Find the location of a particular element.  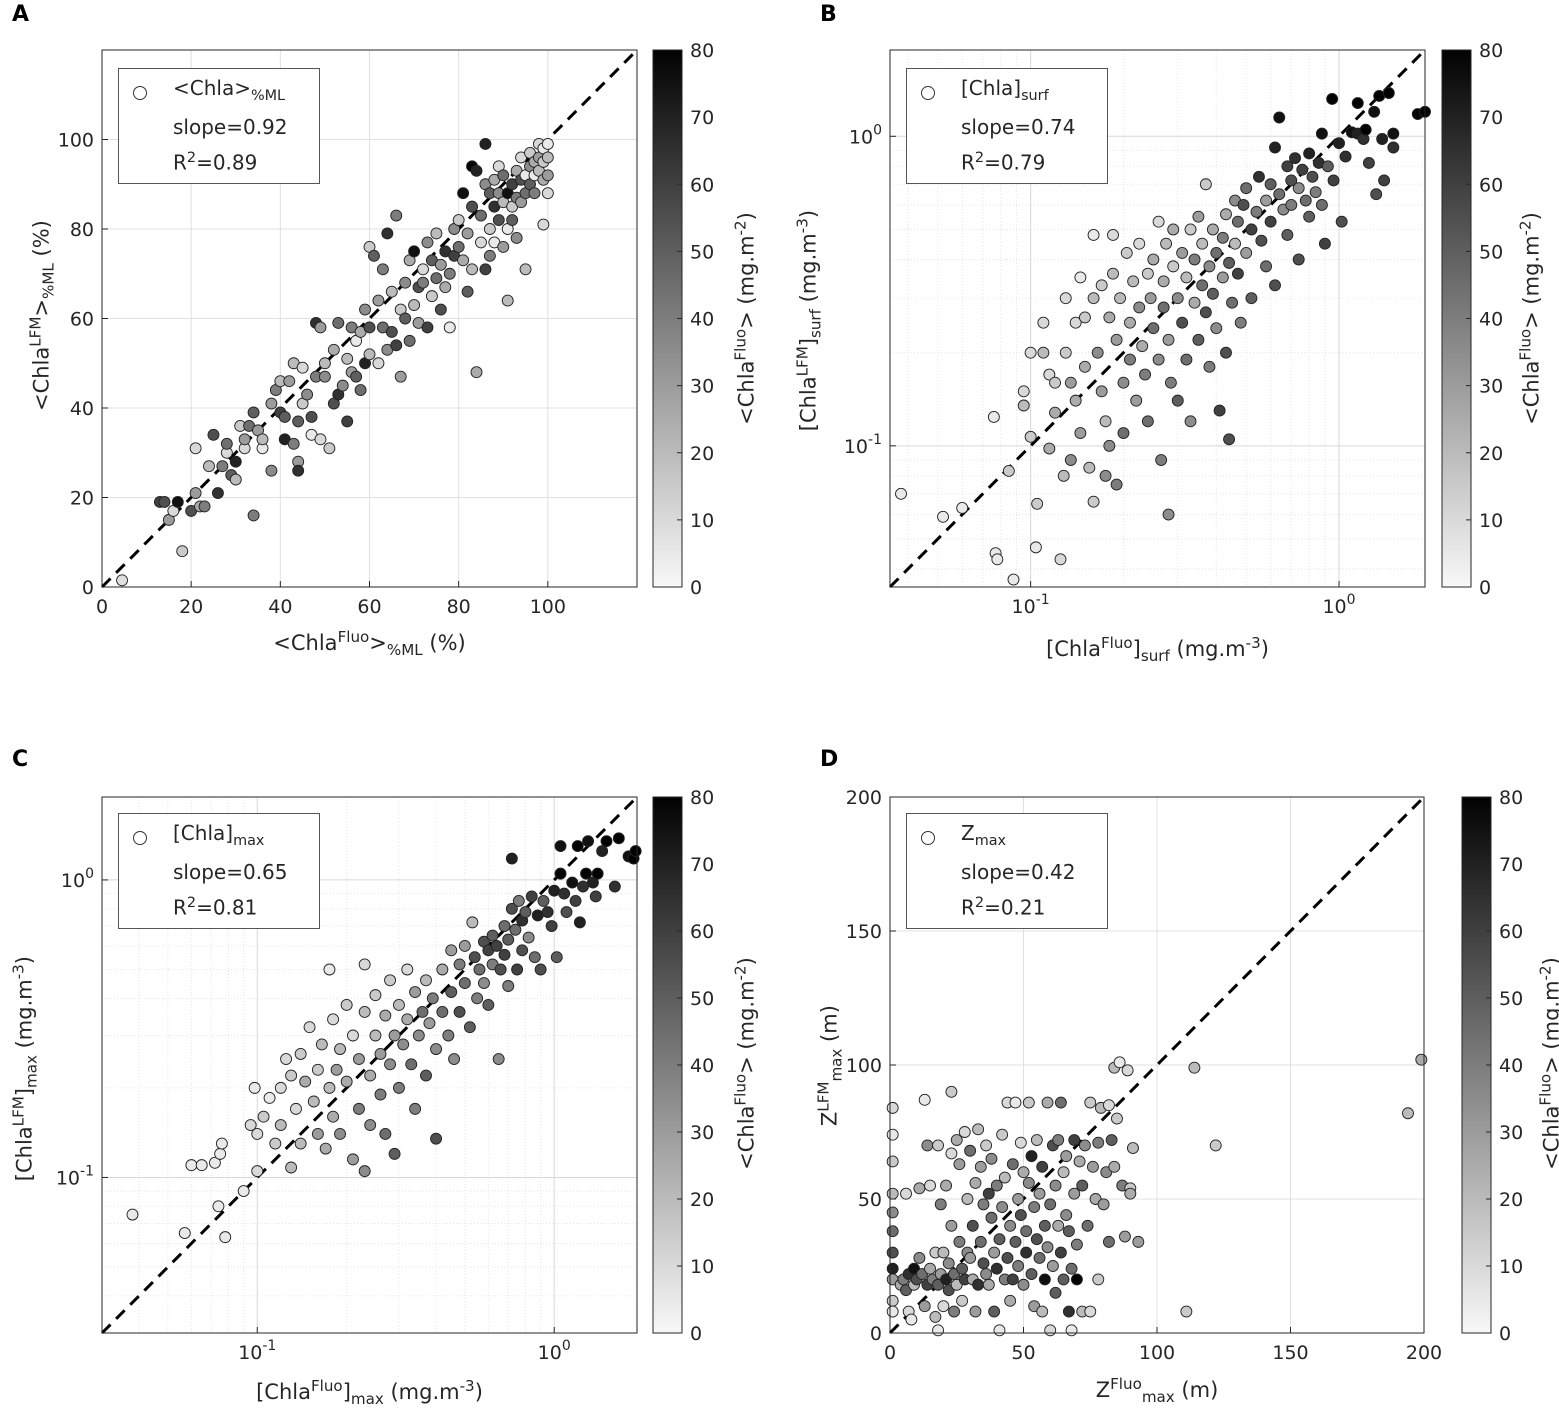

legend-series-name: Zmax is located at coordinates (984, 835).